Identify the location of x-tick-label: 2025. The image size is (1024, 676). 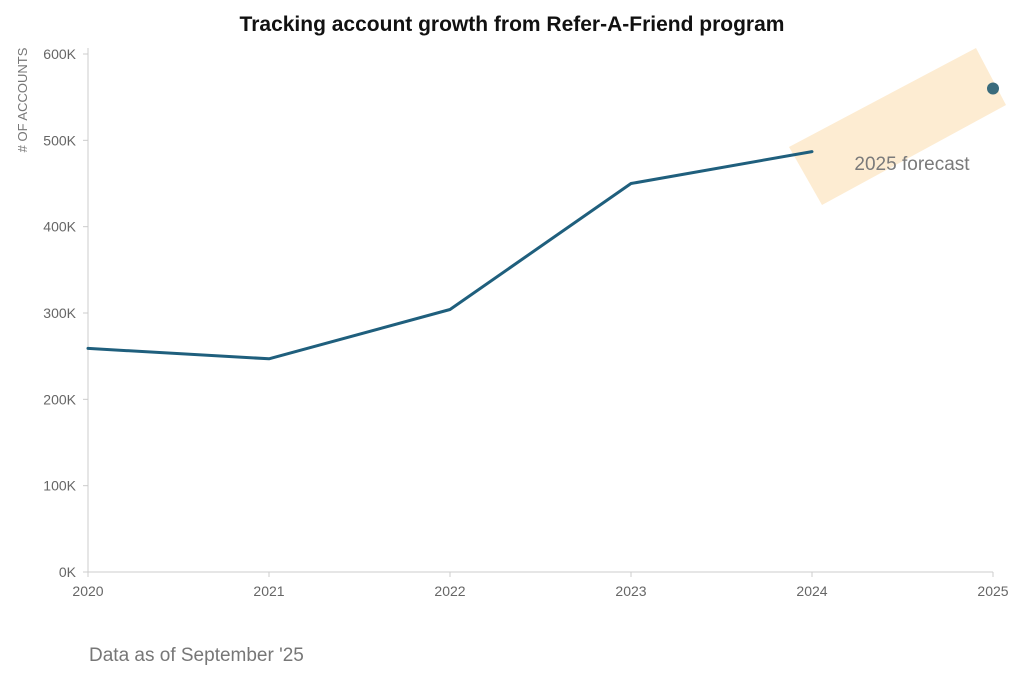
(992, 591).